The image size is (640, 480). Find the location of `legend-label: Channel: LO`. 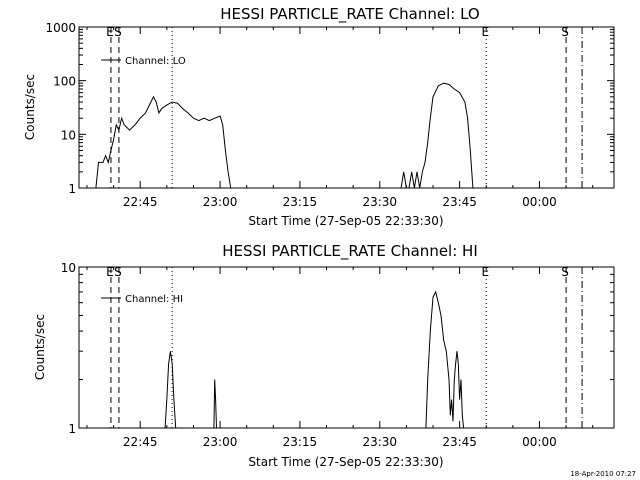

legend-label: Channel: LO is located at coordinates (155, 61).